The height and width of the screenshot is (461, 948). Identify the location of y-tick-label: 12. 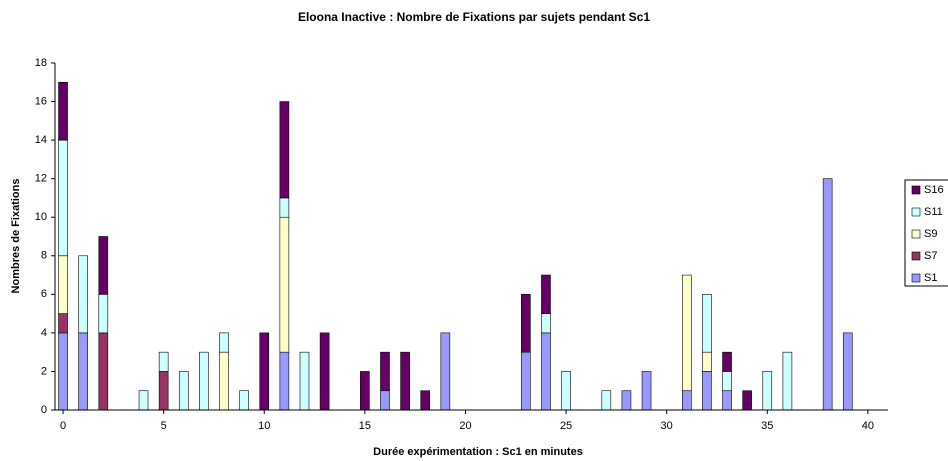
(41, 179).